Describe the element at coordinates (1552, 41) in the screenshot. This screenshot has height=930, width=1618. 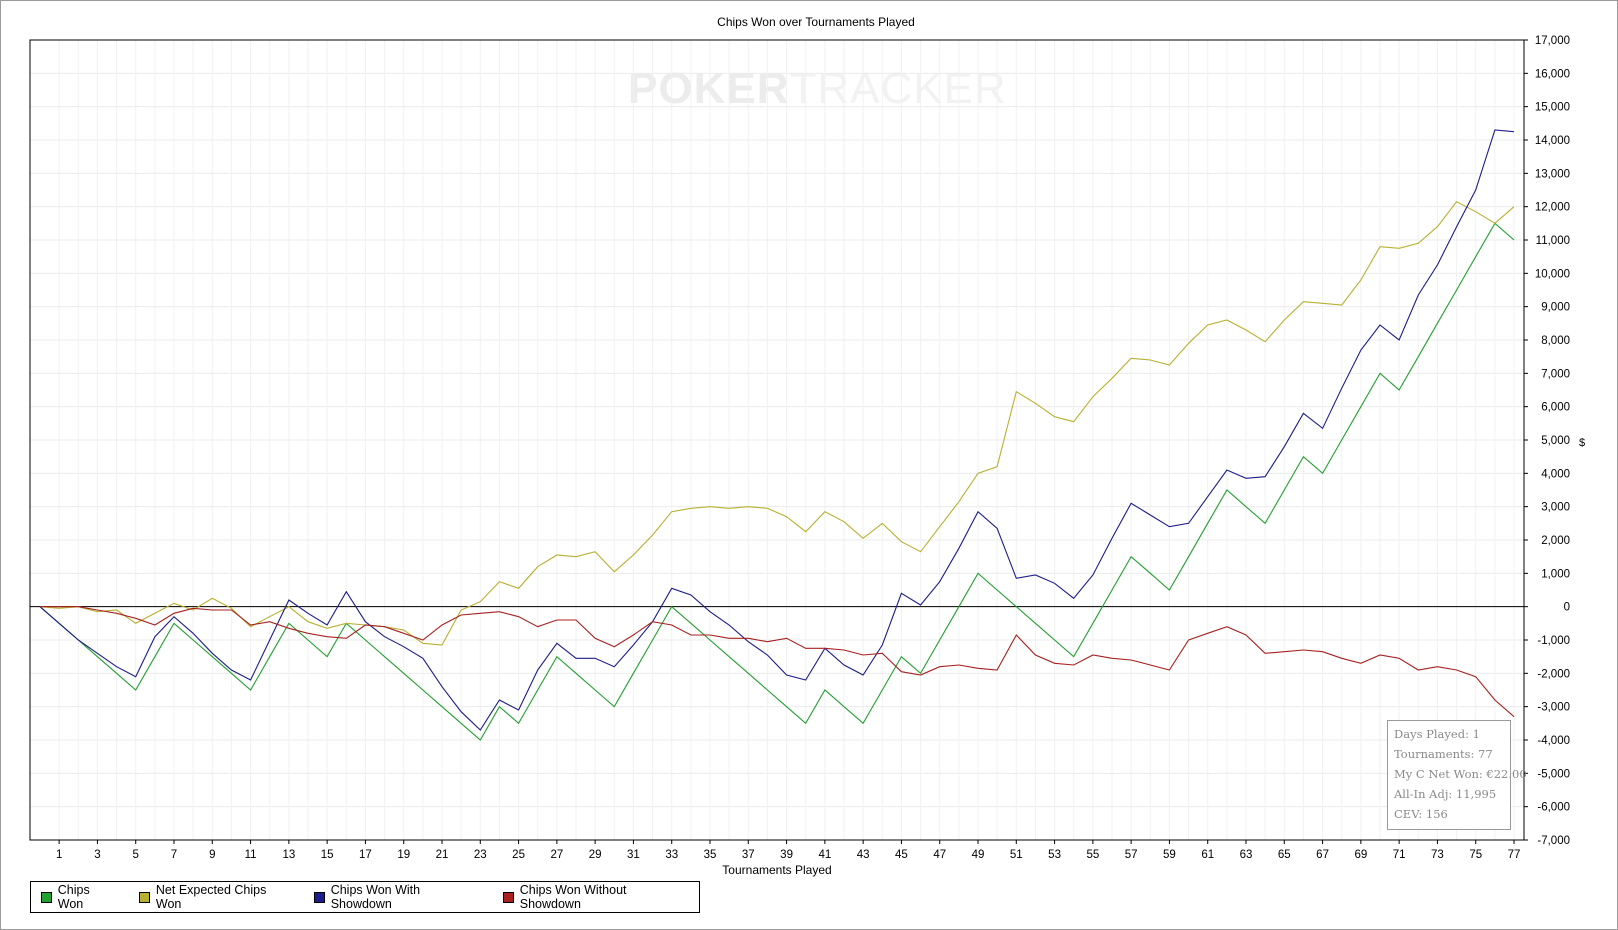
I see `y-tick-label: 17,000` at that location.